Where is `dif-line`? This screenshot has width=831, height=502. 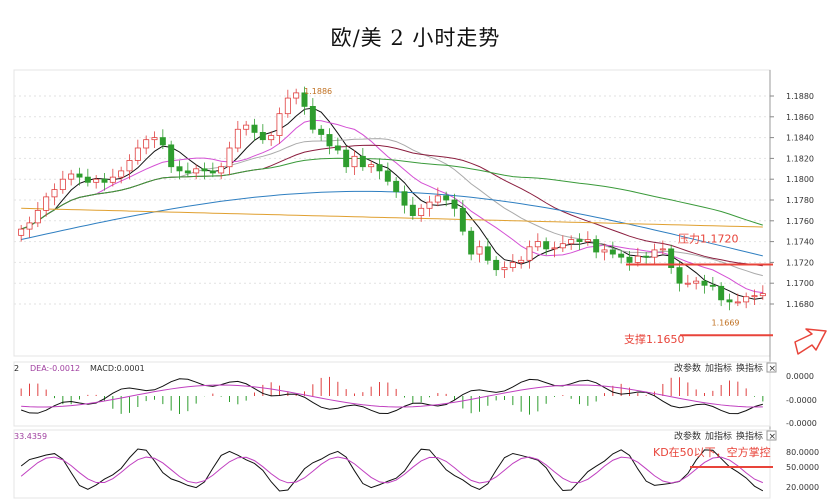 dif-line is located at coordinates (392, 396).